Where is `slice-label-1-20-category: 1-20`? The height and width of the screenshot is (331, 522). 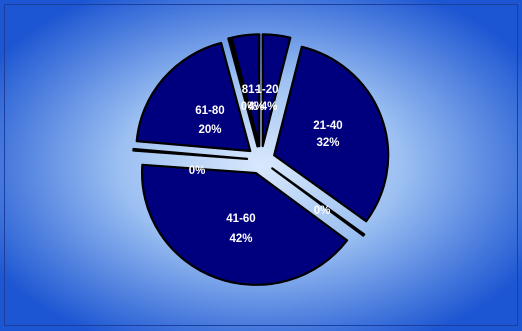
slice-label-1-20-category: 1-20 is located at coordinates (266, 90).